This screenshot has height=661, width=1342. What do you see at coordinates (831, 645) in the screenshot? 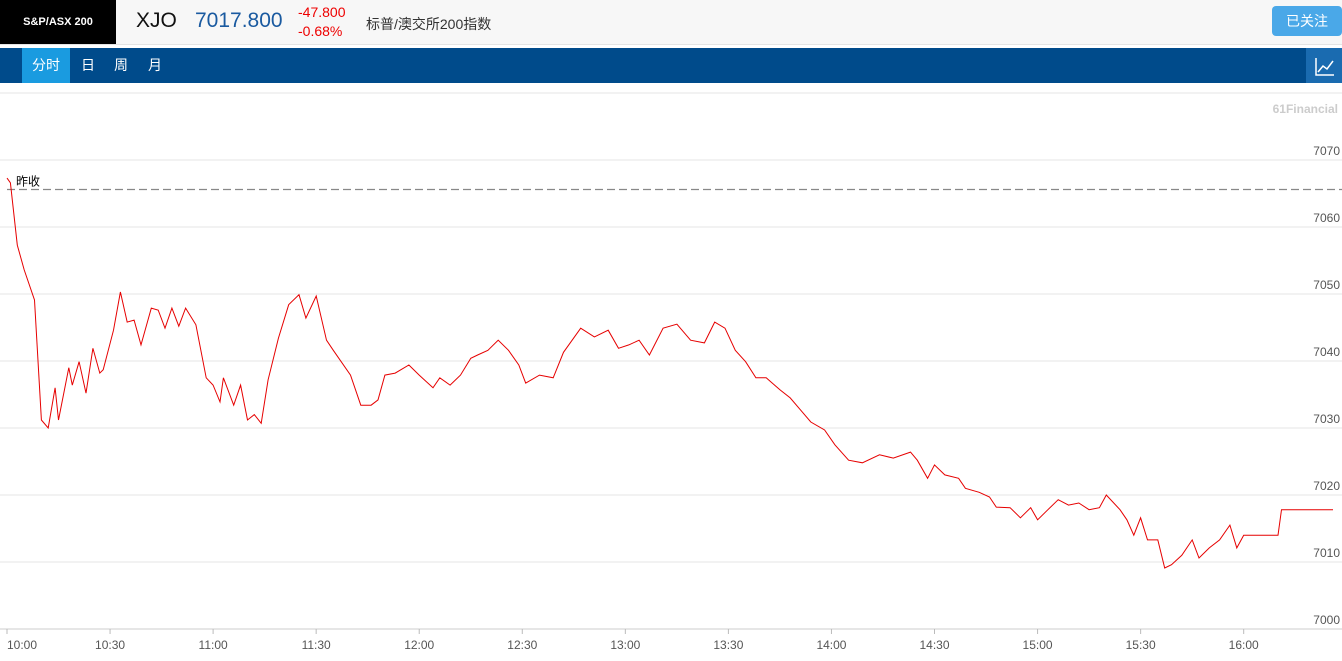
I see `x-tick-label: 14:00` at bounding box center [831, 645].